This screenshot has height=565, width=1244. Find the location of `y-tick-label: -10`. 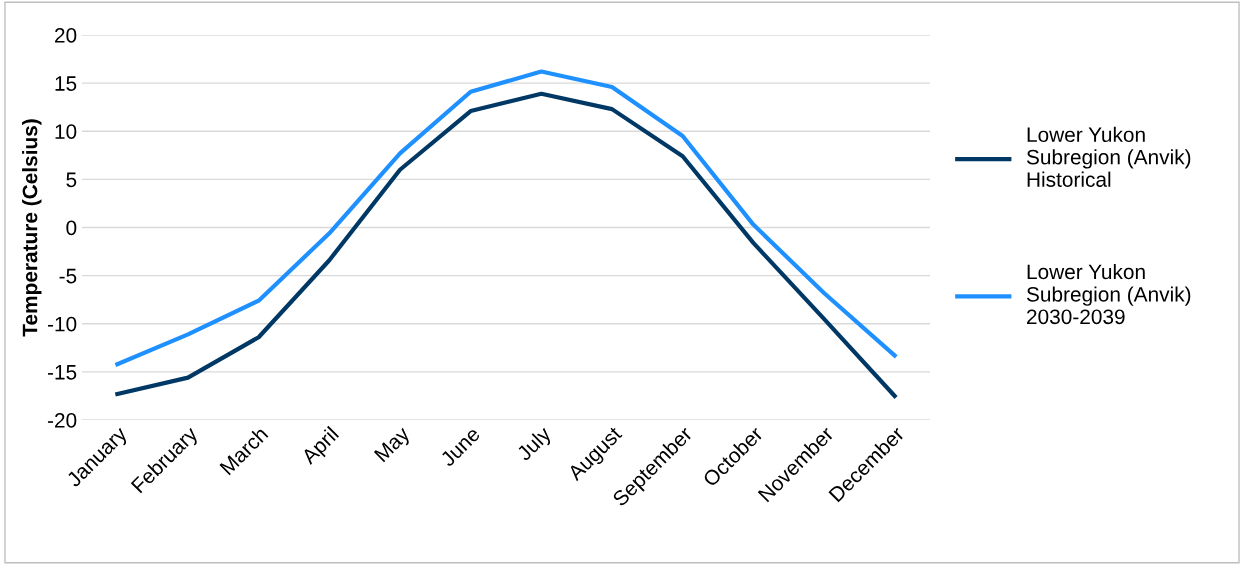

y-tick-label: -10 is located at coordinates (62, 324).